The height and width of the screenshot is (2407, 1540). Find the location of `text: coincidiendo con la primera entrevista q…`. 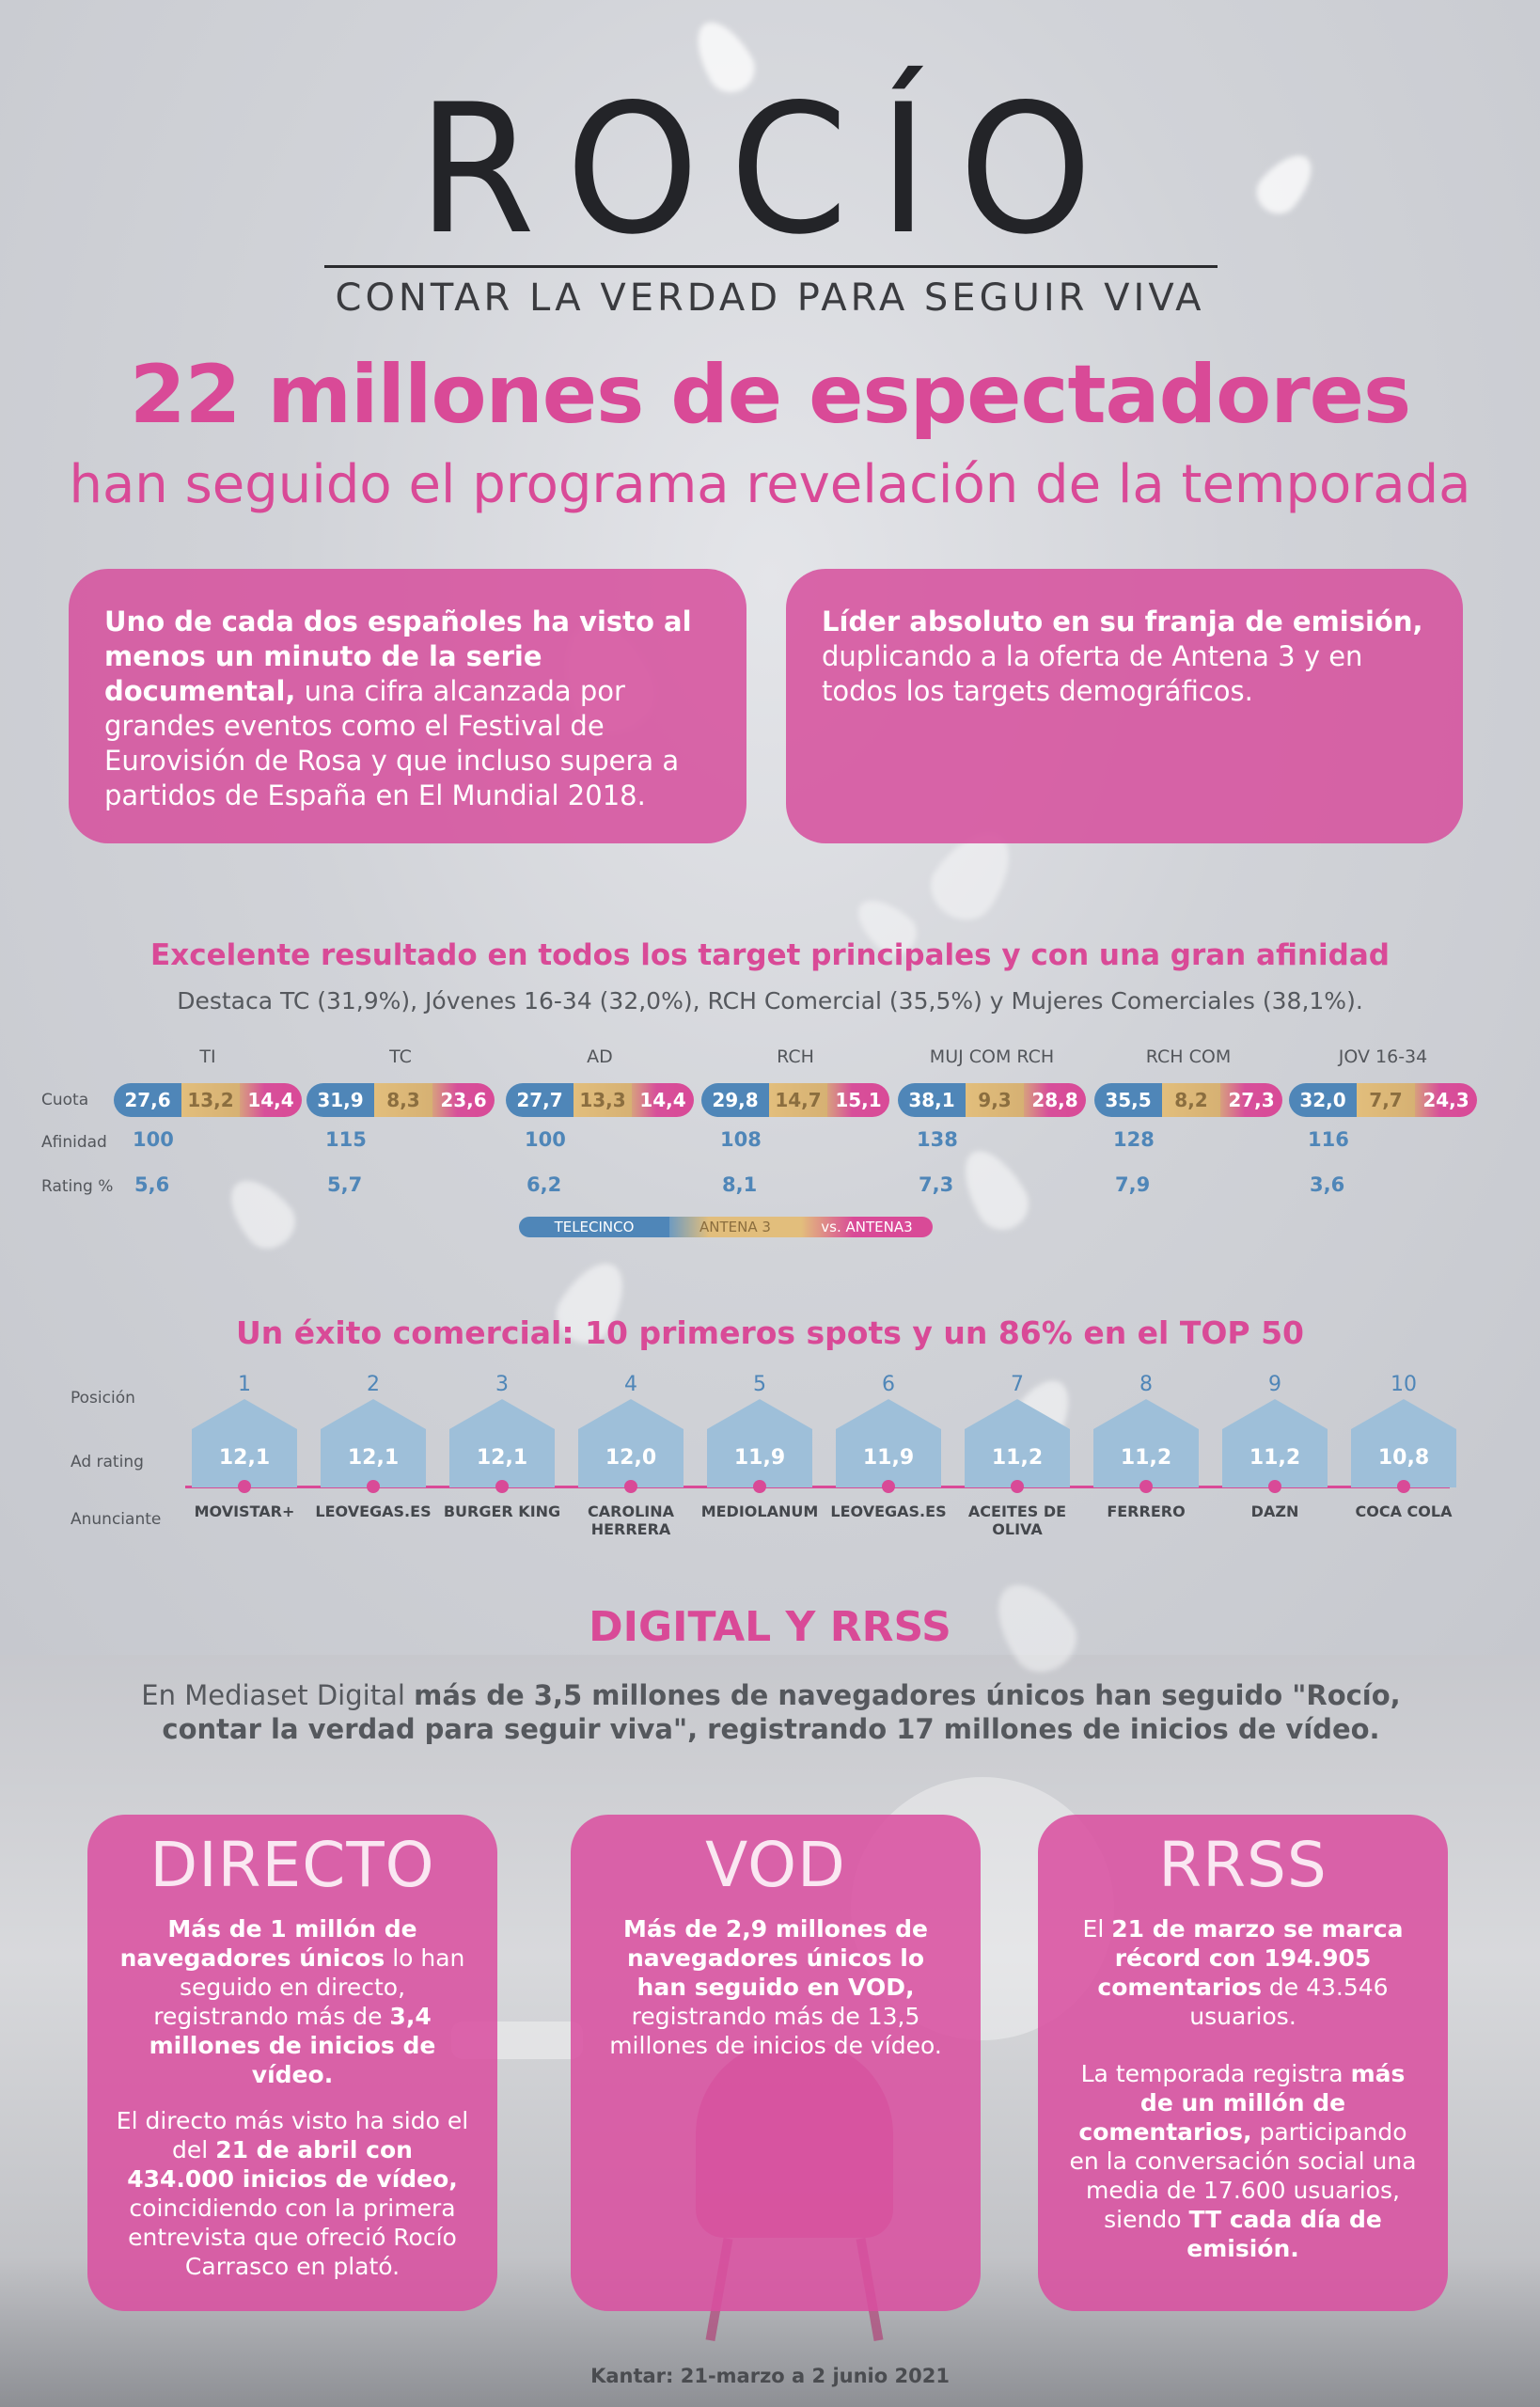

text: coincidiendo con la primera entrevista q… is located at coordinates (292, 2237).